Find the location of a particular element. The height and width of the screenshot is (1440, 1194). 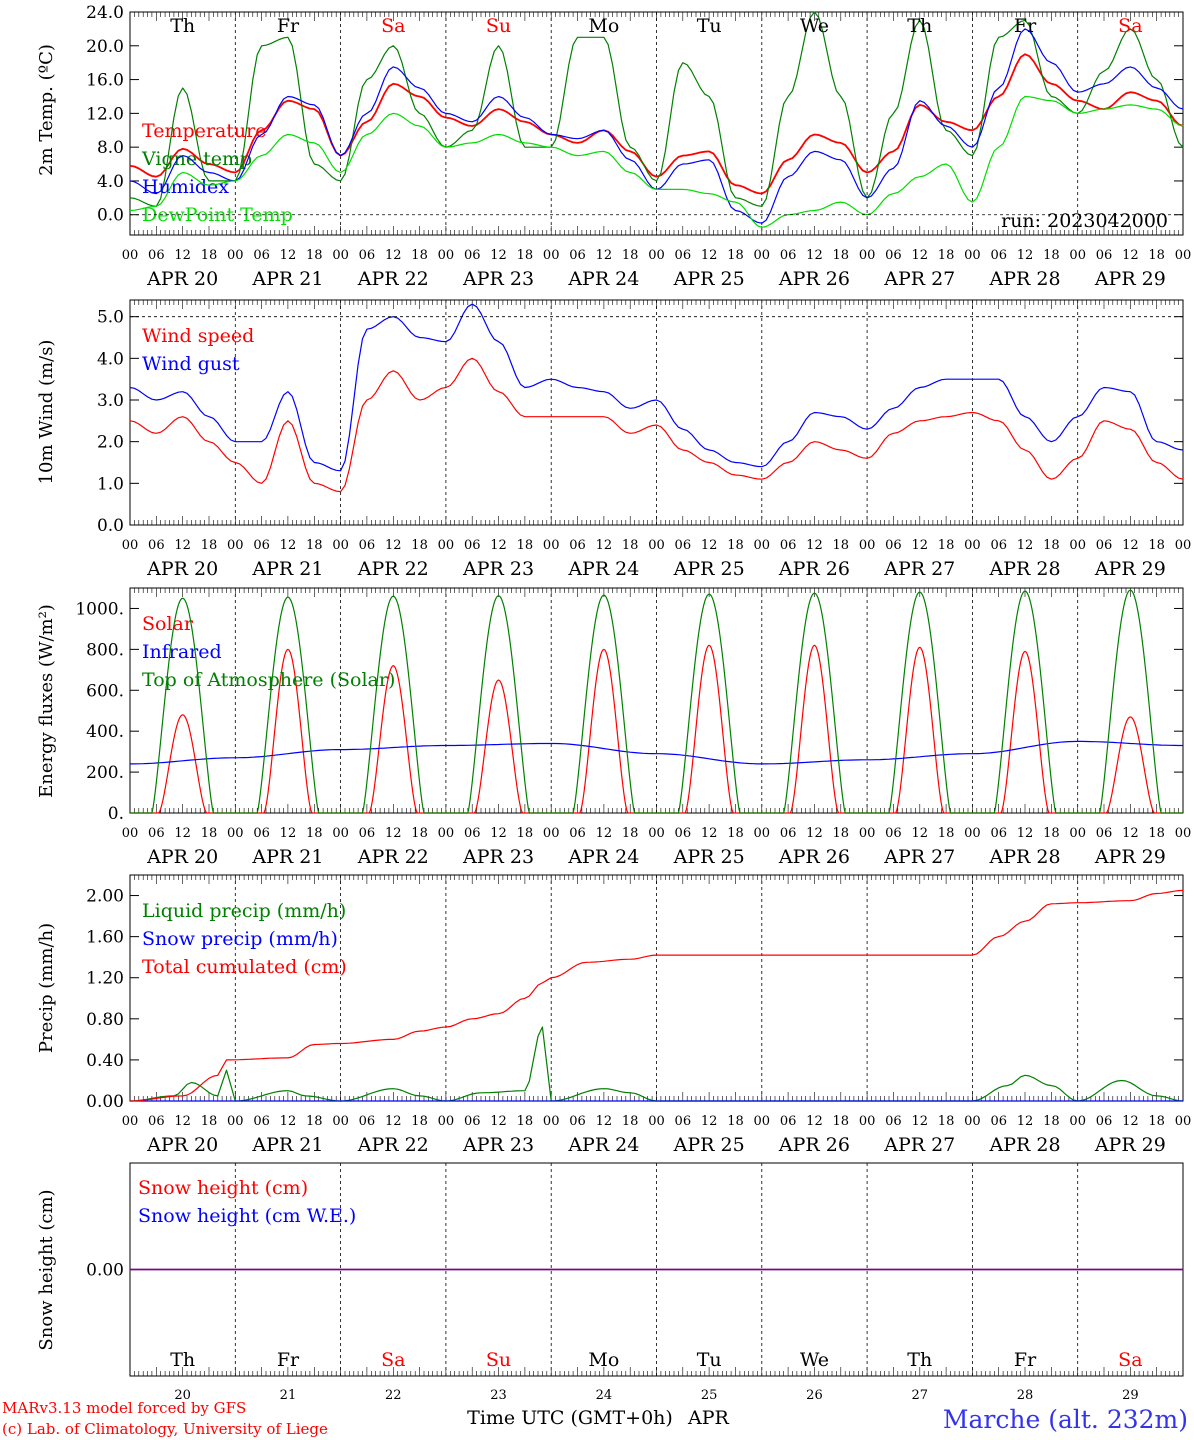

y-axis-label: Energy fluxes (W/m²) is located at coordinates (46, 701).